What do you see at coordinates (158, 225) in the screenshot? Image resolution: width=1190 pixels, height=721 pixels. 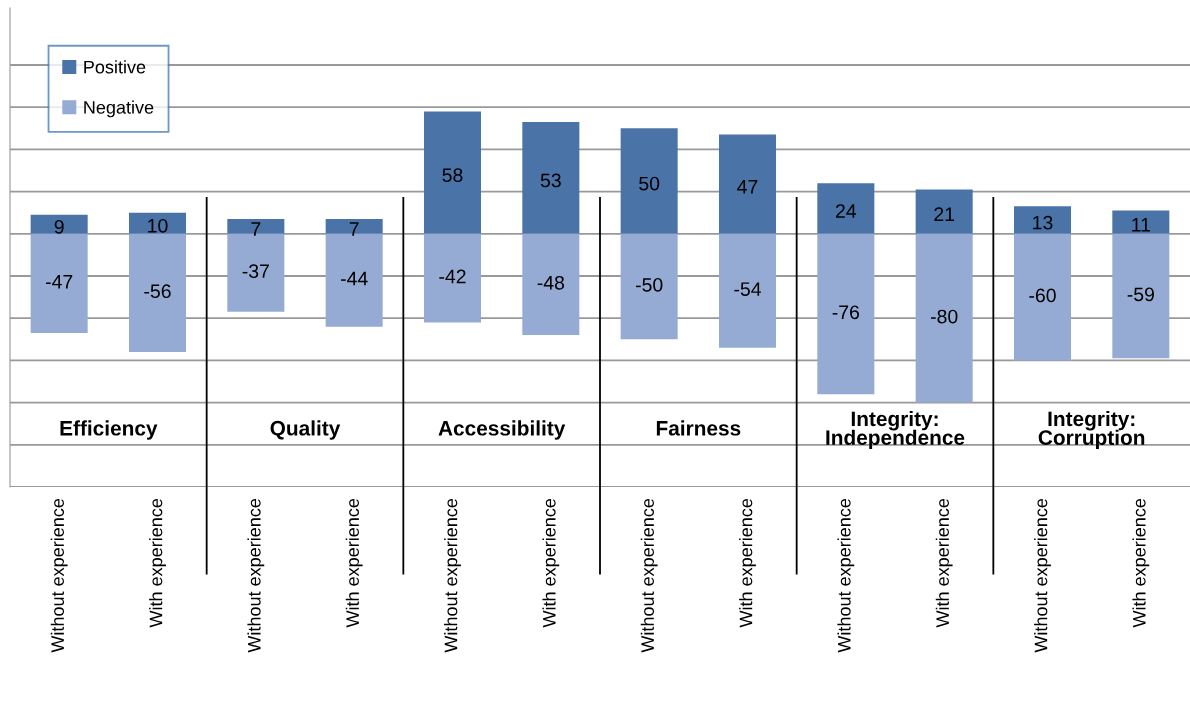 I see `data-label: 10` at bounding box center [158, 225].